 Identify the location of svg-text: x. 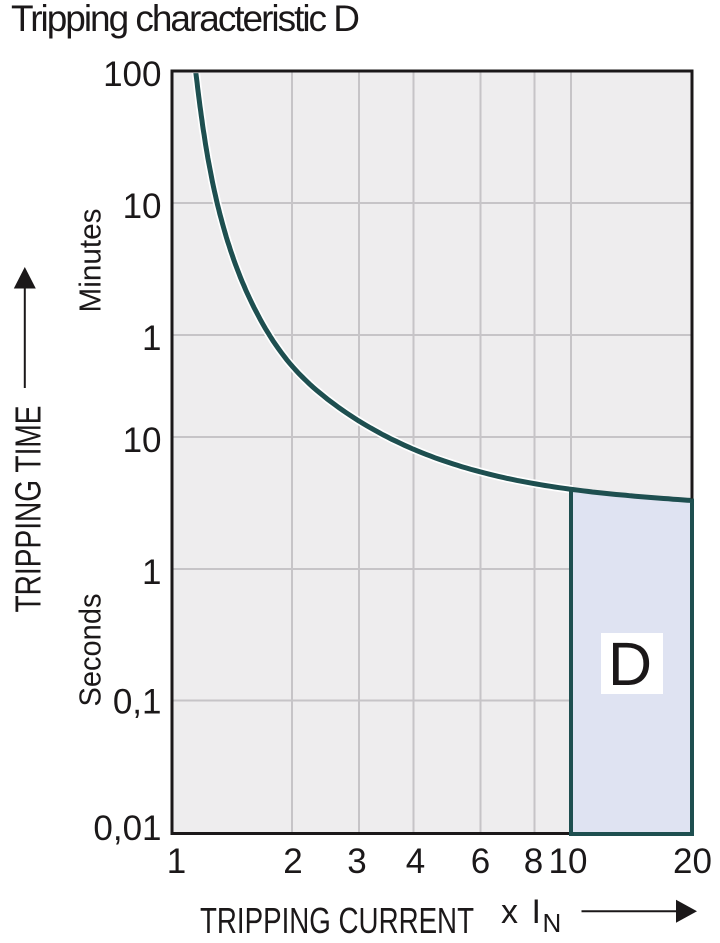
(509, 912).